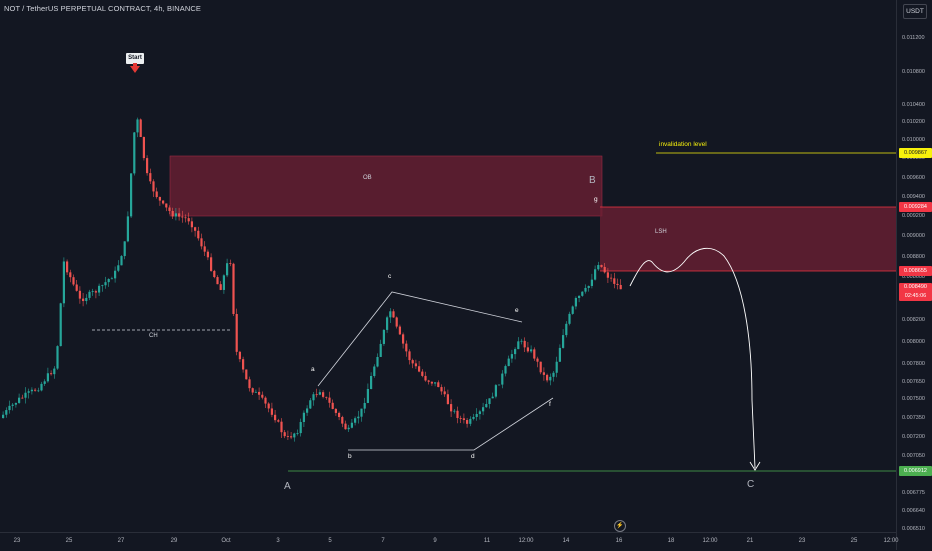  I want to click on invalidation-price-tag: 0.009867, so click(915, 153).